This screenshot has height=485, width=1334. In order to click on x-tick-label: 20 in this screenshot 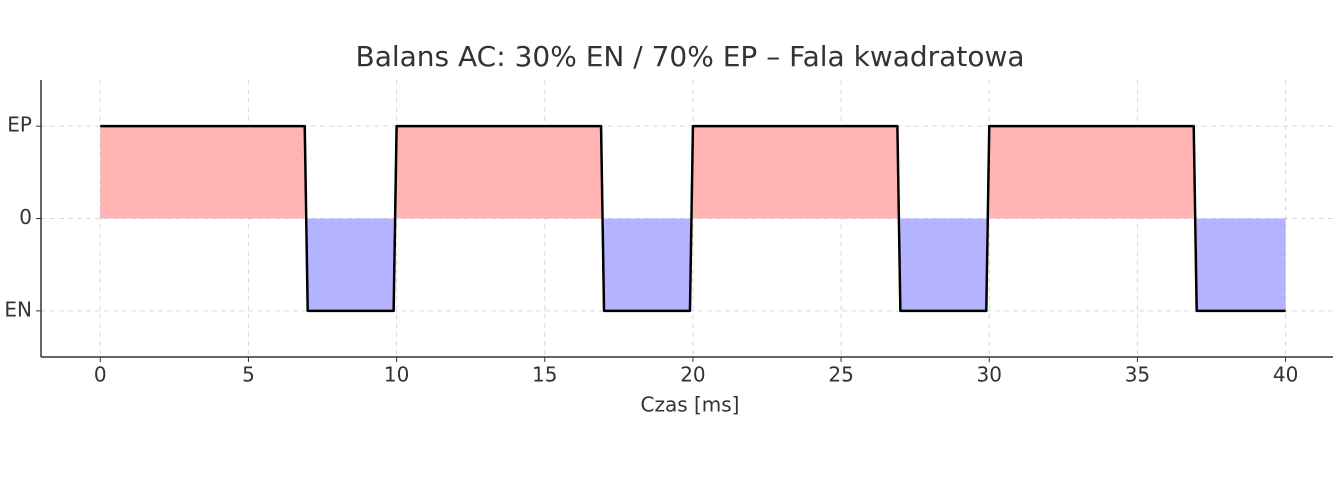, I will do `click(692, 375)`.